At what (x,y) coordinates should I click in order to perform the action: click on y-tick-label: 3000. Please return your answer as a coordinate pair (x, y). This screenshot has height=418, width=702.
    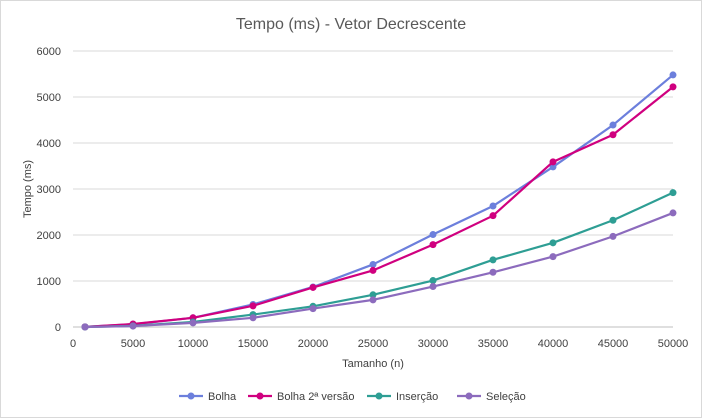
    Looking at the image, I should click on (49, 190).